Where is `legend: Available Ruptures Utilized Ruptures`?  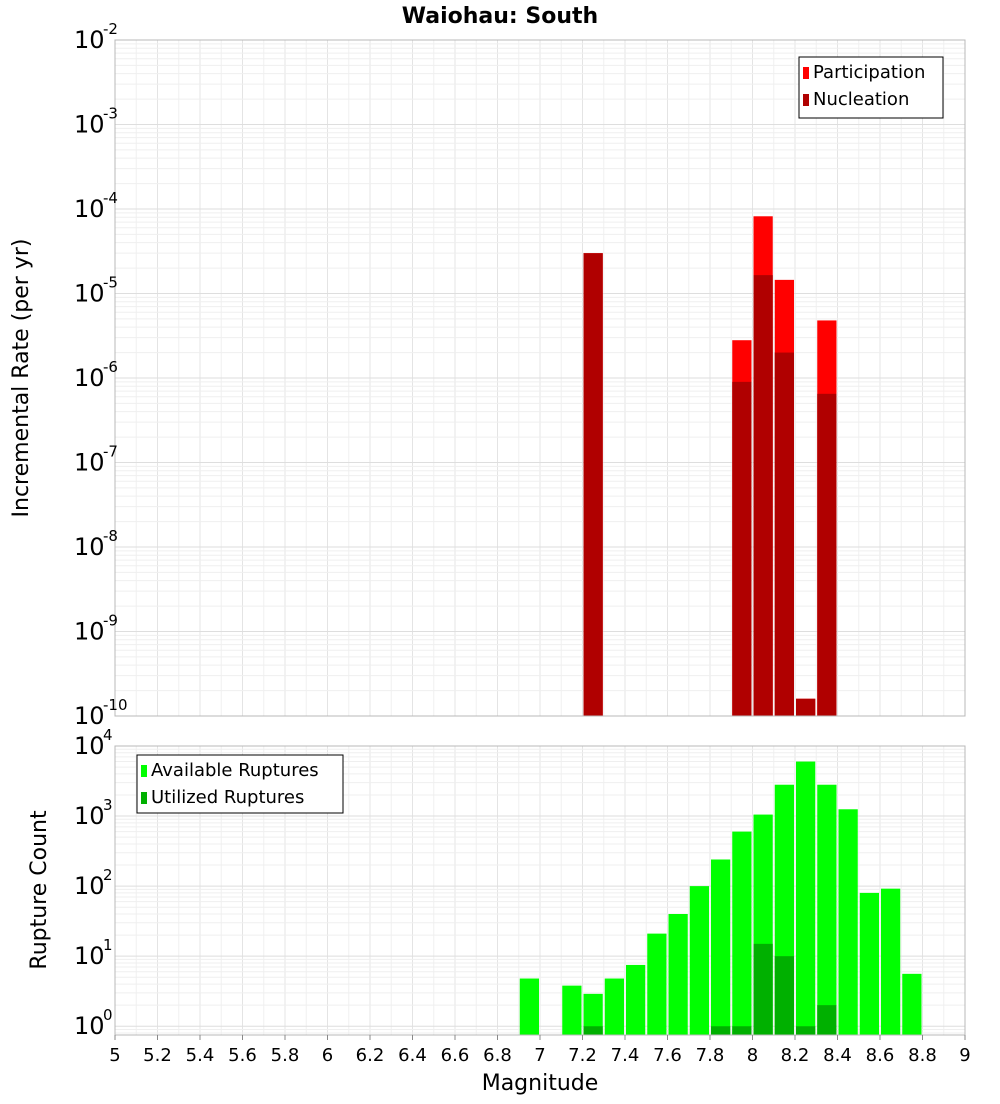
legend: Available Ruptures Utilized Ruptures is located at coordinates (240, 784).